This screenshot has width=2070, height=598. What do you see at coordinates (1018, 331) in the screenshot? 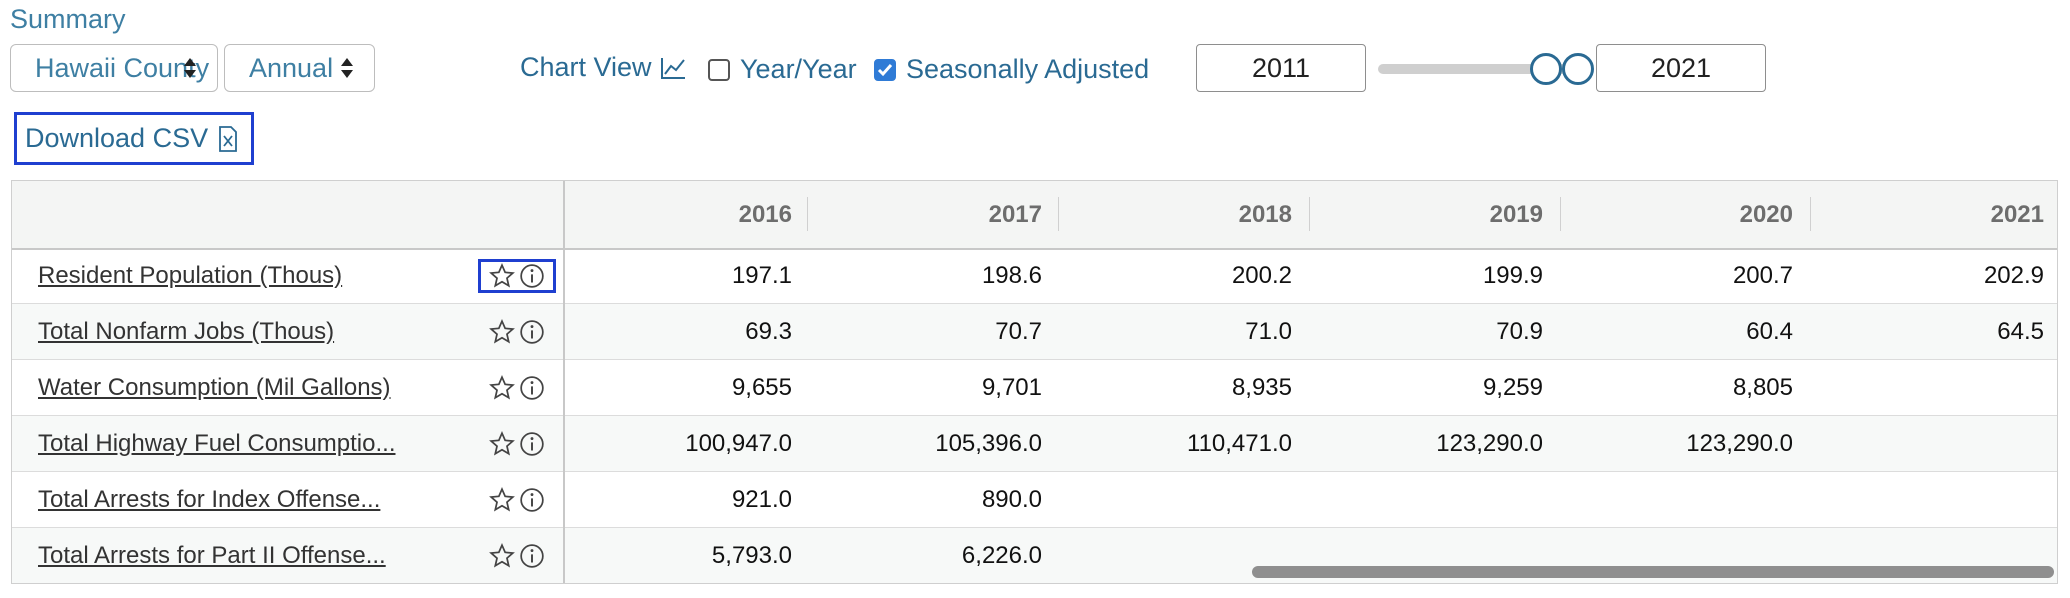
I see `table-cell: 70.7` at bounding box center [1018, 331].